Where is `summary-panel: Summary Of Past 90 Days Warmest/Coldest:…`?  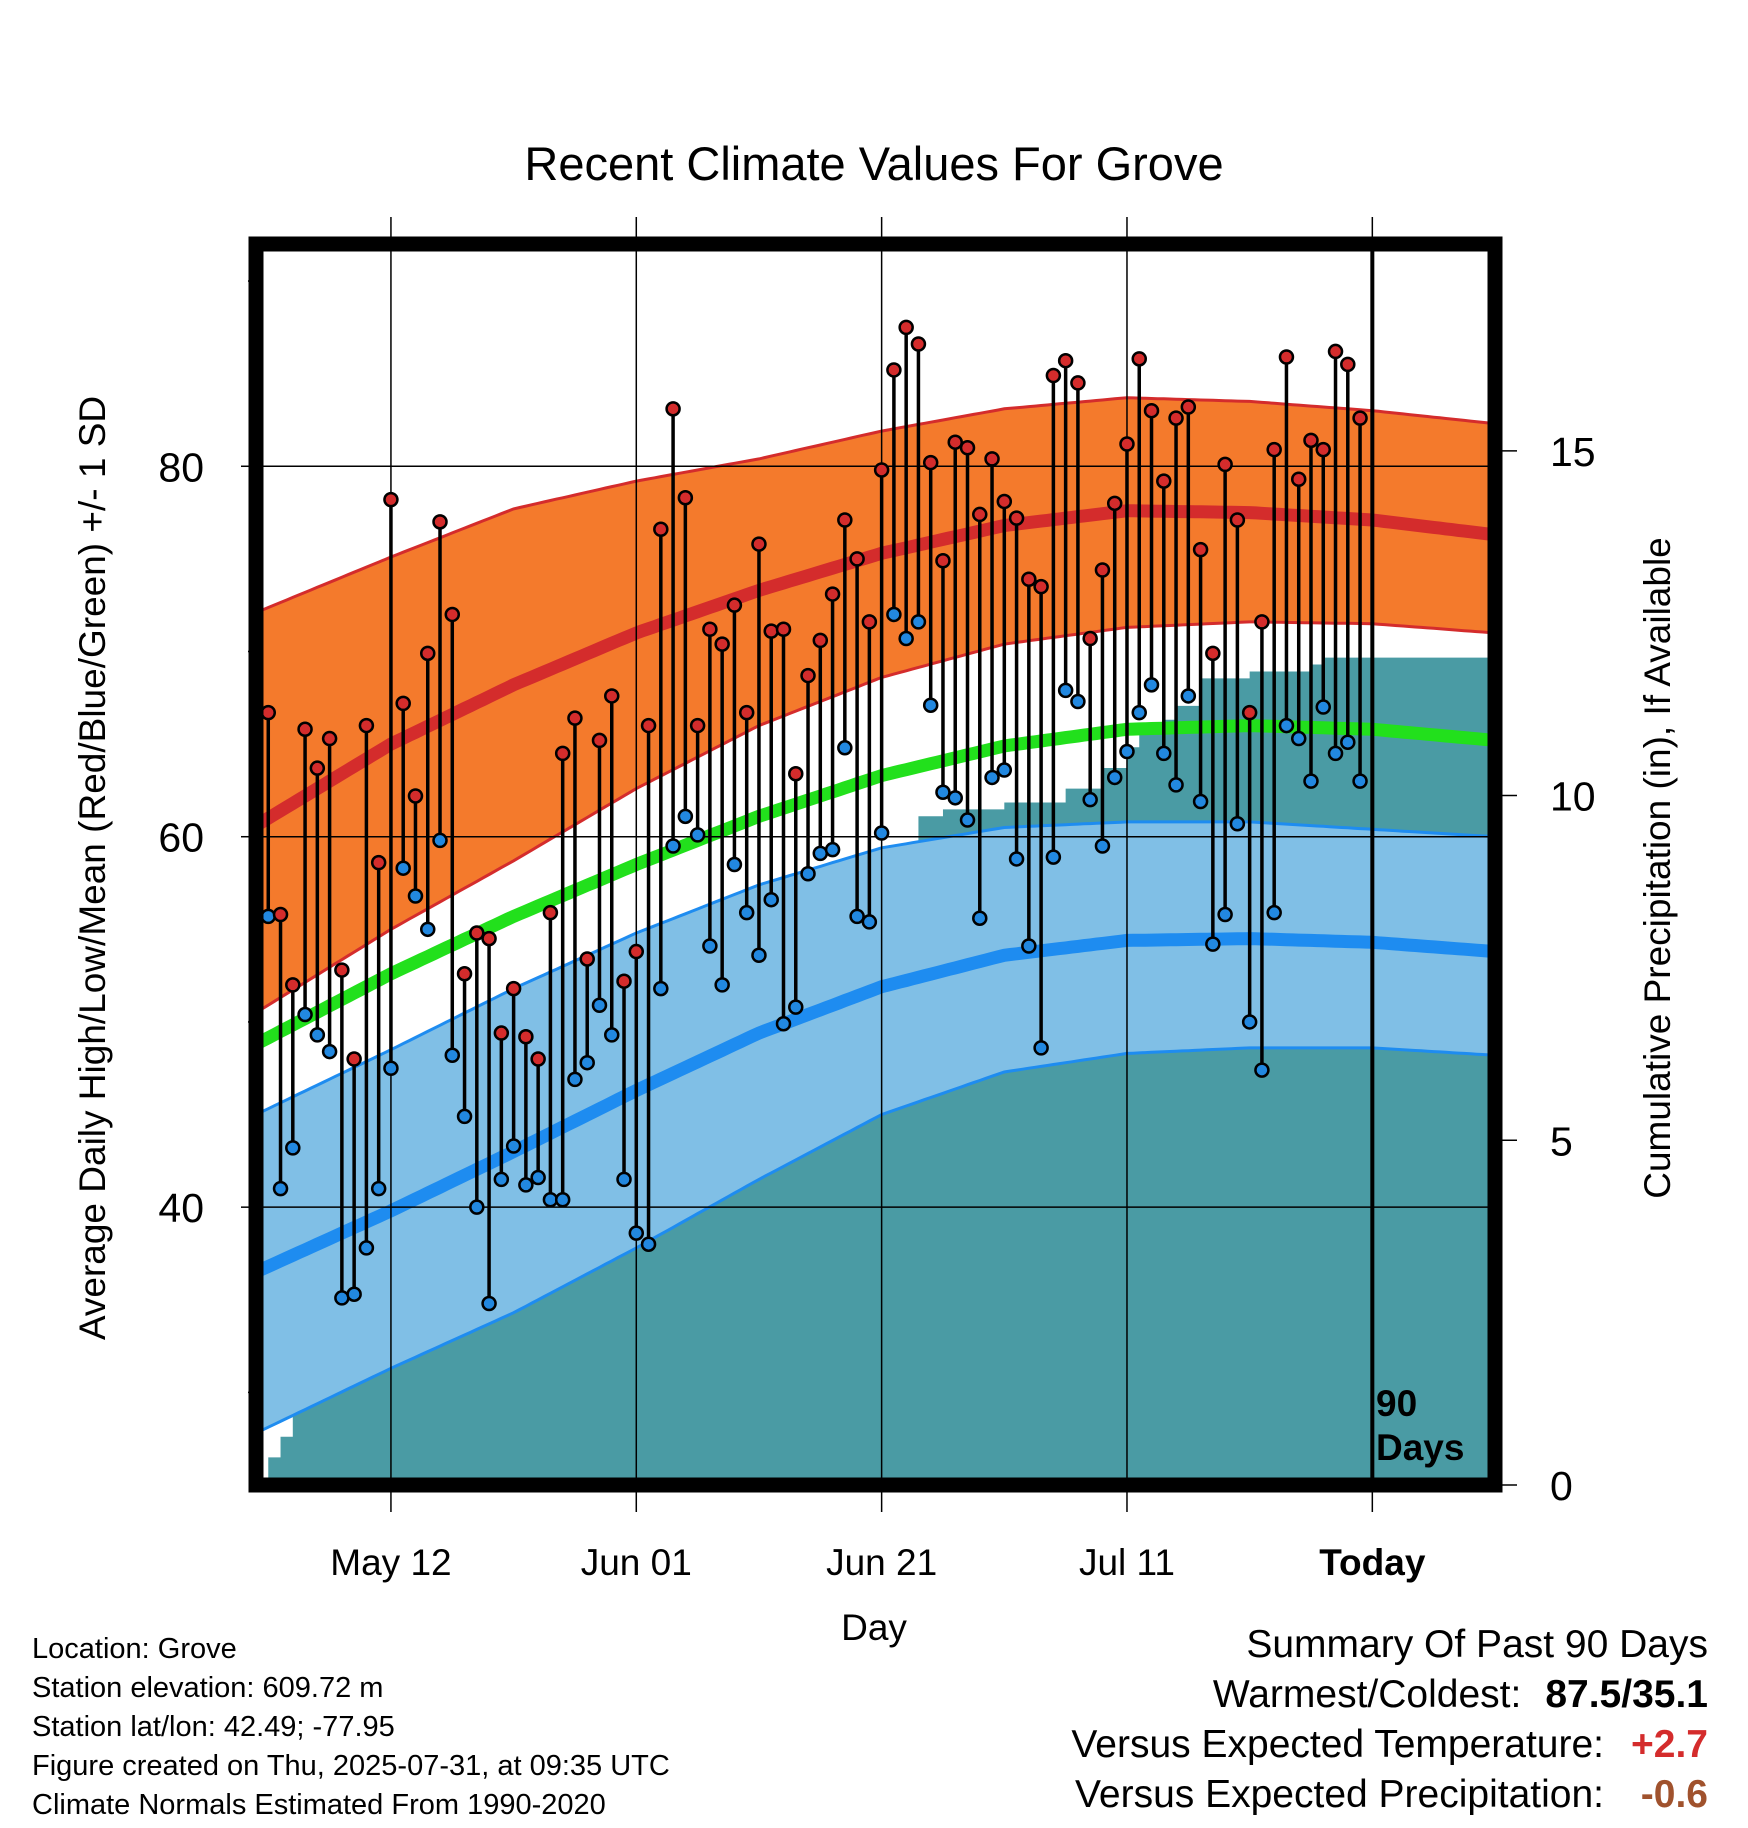
summary-panel: Summary Of Past 90 Days Warmest/Coldest:… is located at coordinates (1389, 1720).